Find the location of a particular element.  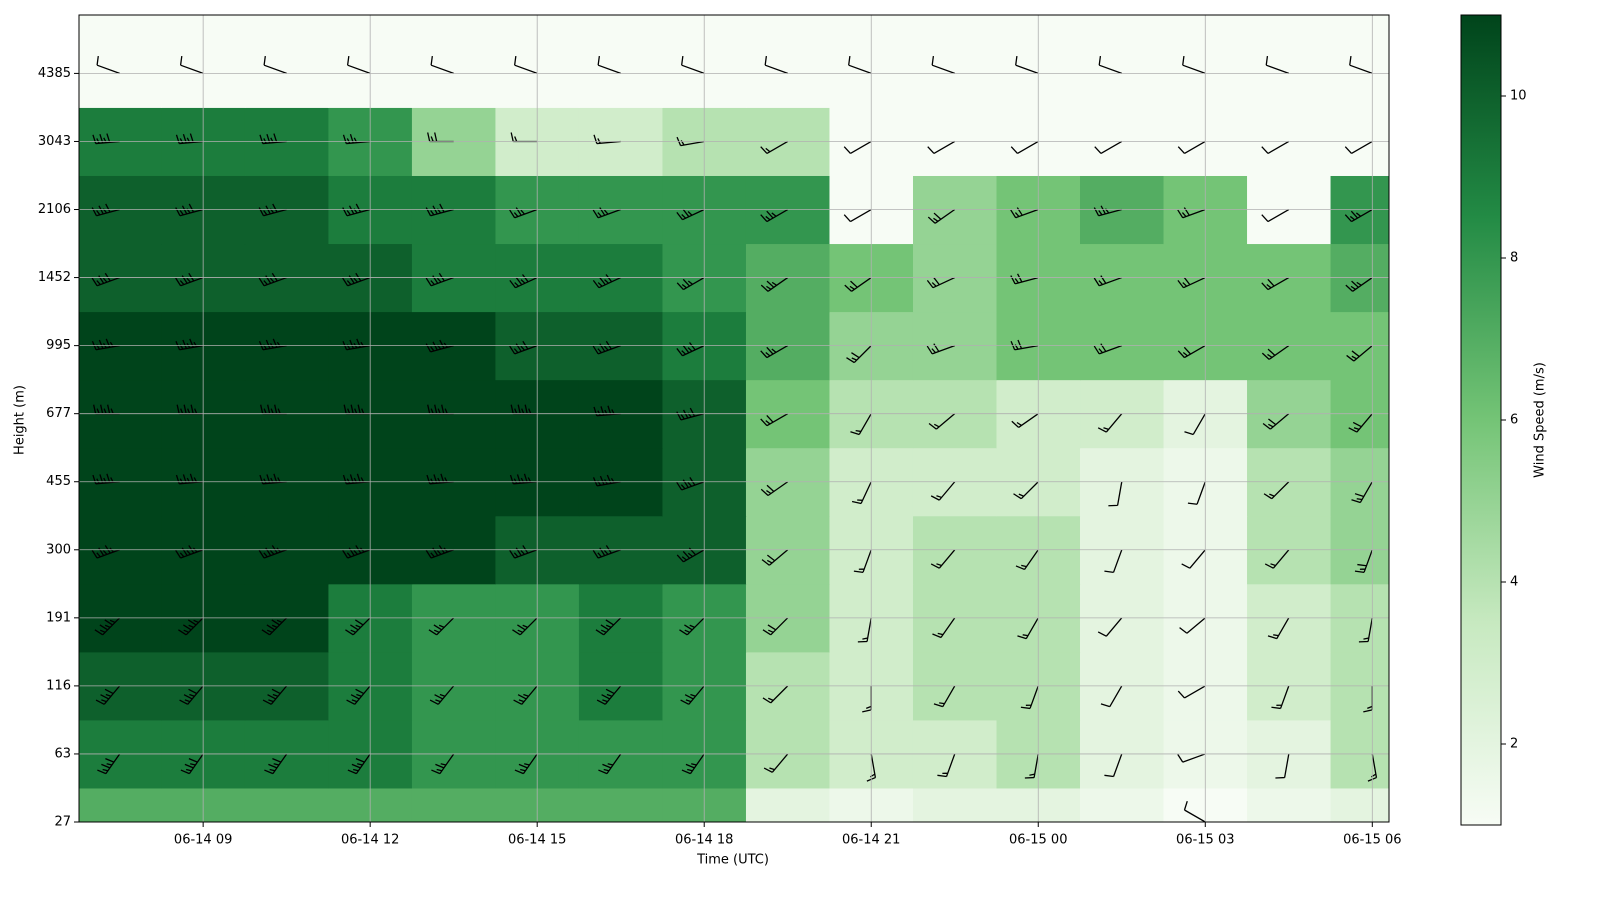

x-tick-label: 06-14 09 is located at coordinates (203, 840).